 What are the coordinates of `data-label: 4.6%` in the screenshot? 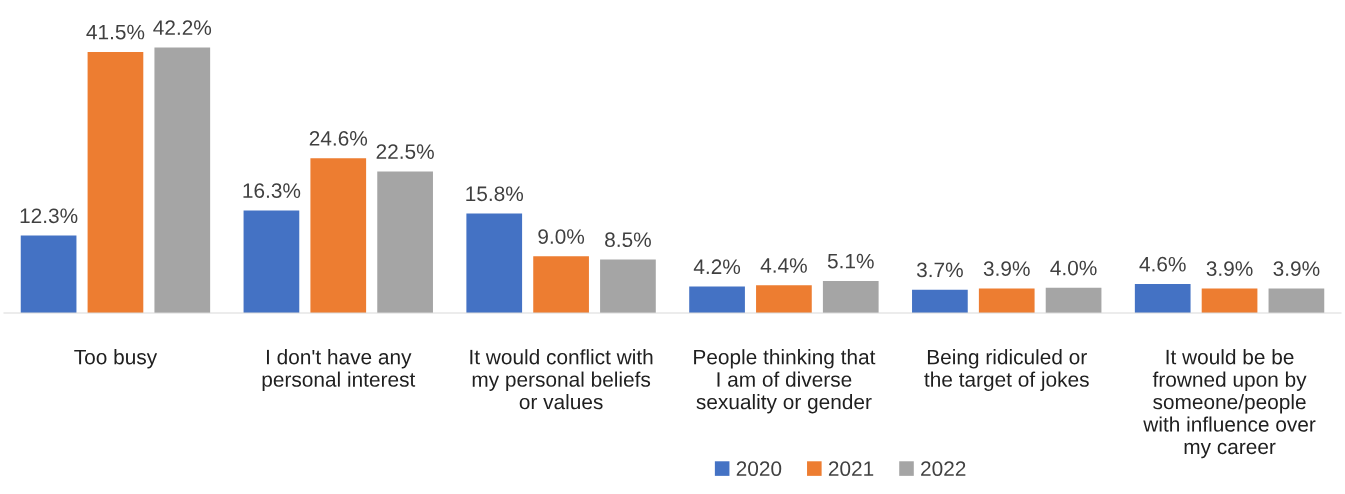 It's located at (1162, 264).